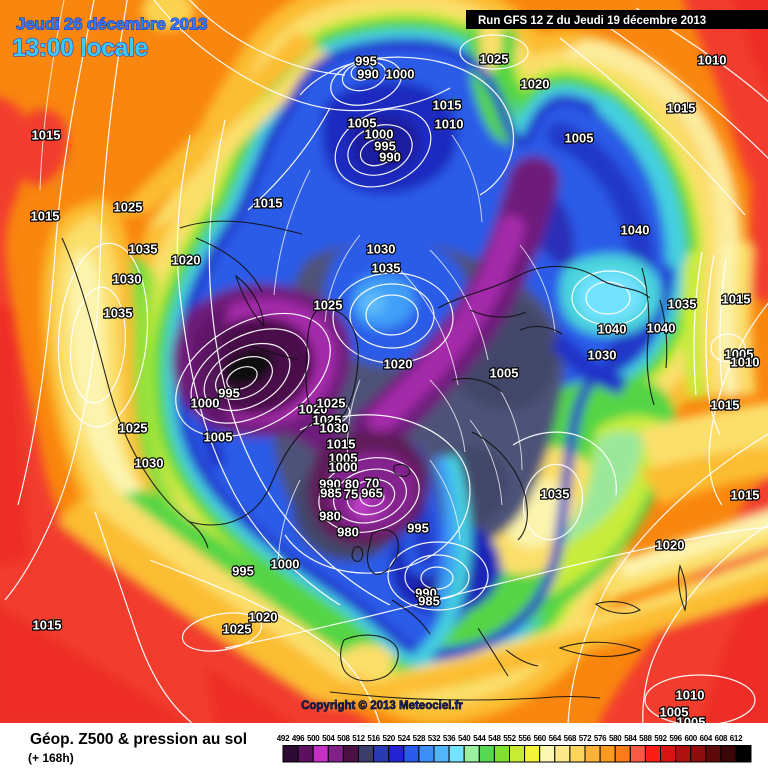  I want to click on svg-text: 520, so click(388, 738).